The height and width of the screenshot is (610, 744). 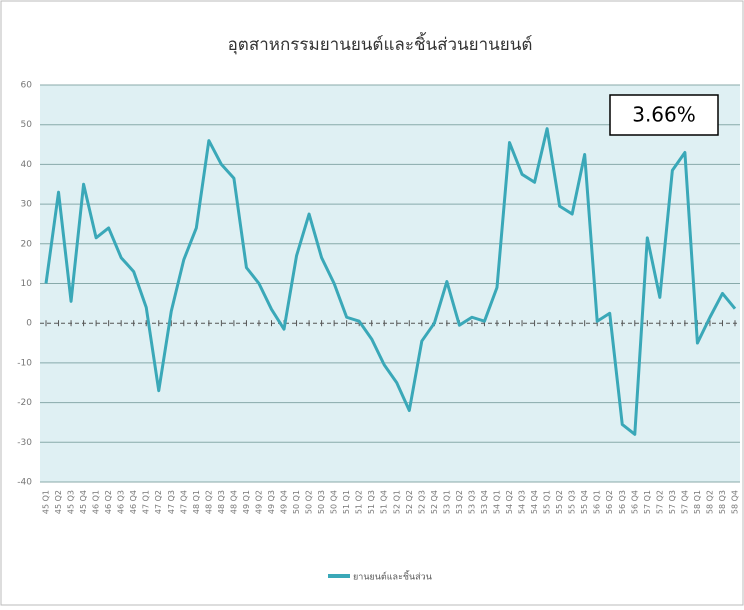 What do you see at coordinates (346, 502) in the screenshot?
I see `x-tick-label: 51 Q1` at bounding box center [346, 502].